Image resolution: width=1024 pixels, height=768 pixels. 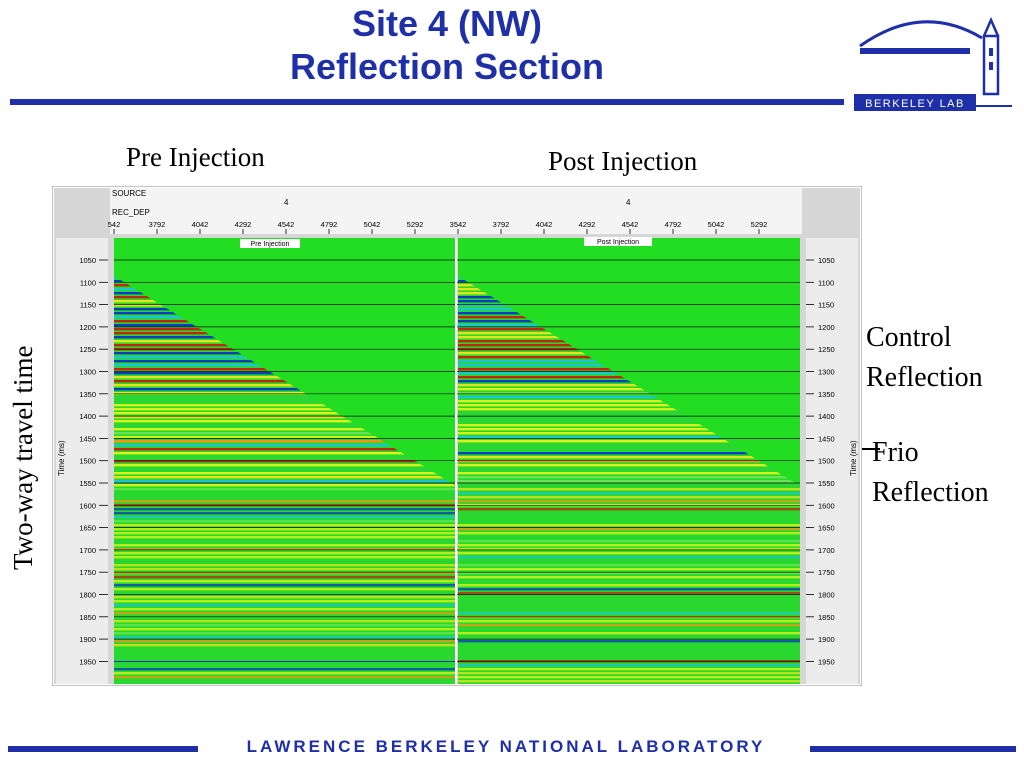 I want to click on footer-text: LAWRENCE BERKELEY NATIONAL LABORATORY, so click(x=506, y=746).